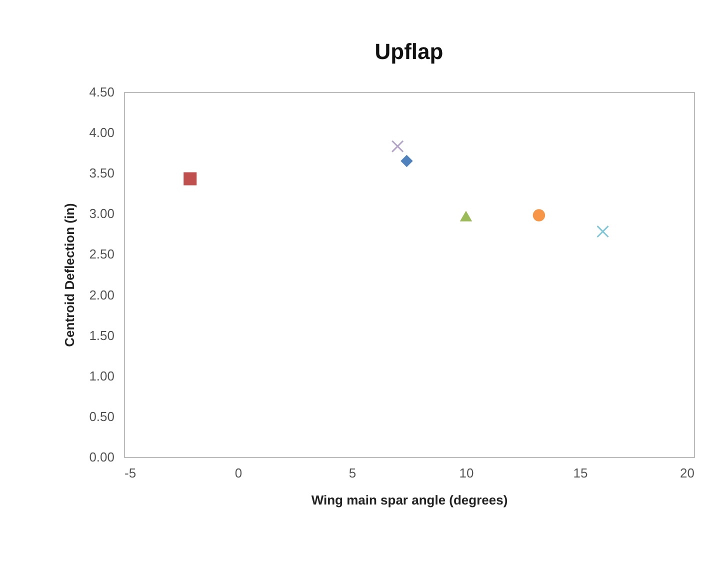  I want to click on x-tick-label: 10, so click(466, 473).